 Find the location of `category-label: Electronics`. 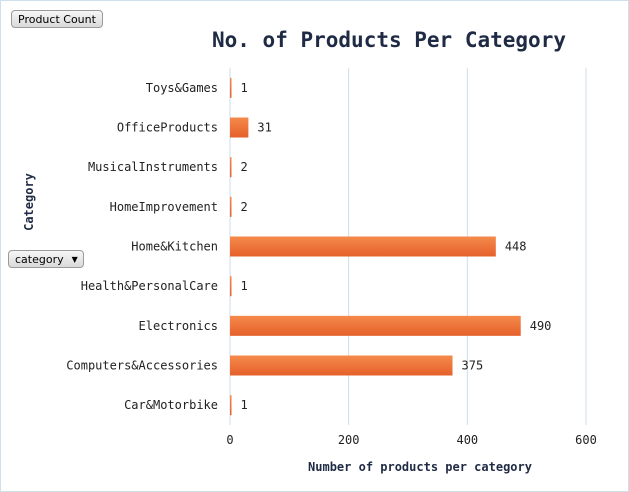

category-label: Electronics is located at coordinates (178, 326).